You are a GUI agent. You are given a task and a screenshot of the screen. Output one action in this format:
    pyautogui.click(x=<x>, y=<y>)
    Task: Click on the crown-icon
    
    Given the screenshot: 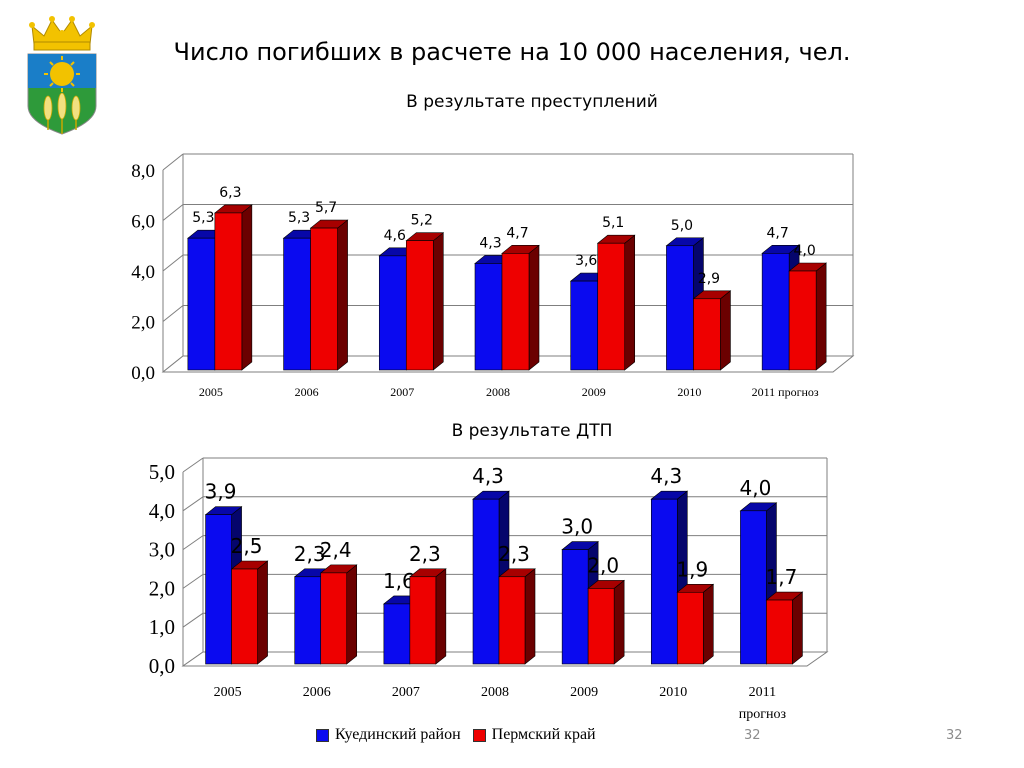 What is the action you would take?
    pyautogui.click(x=62, y=33)
    